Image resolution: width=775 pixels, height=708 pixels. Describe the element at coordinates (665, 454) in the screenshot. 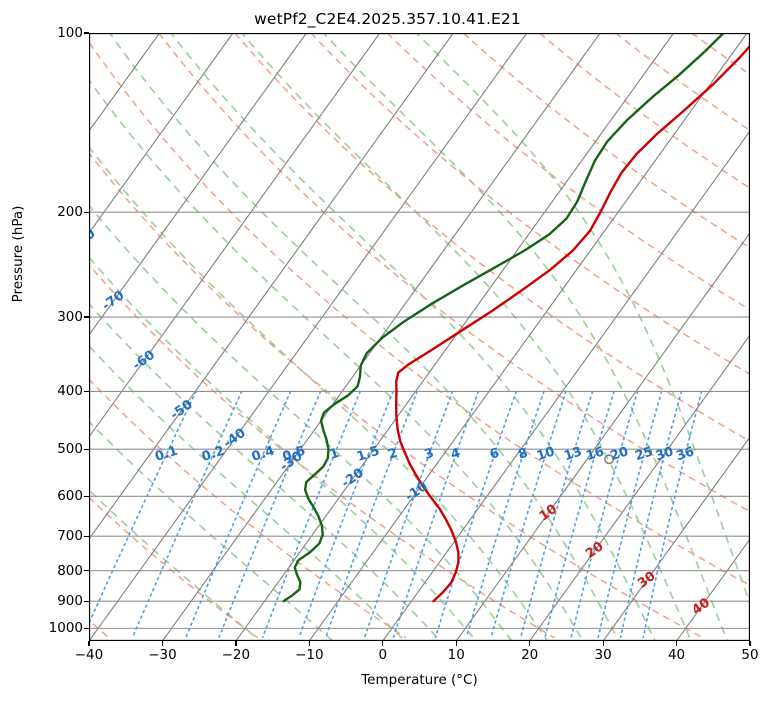

I see `mixing-ratio-label: 30` at that location.